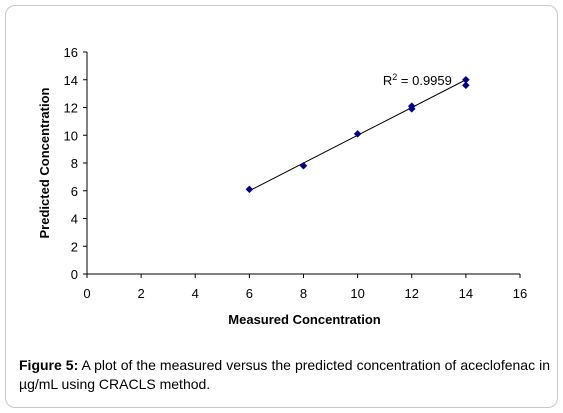 The image size is (563, 413). What do you see at coordinates (424, 80) in the screenshot?
I see `r2-value: = 0.9959` at bounding box center [424, 80].